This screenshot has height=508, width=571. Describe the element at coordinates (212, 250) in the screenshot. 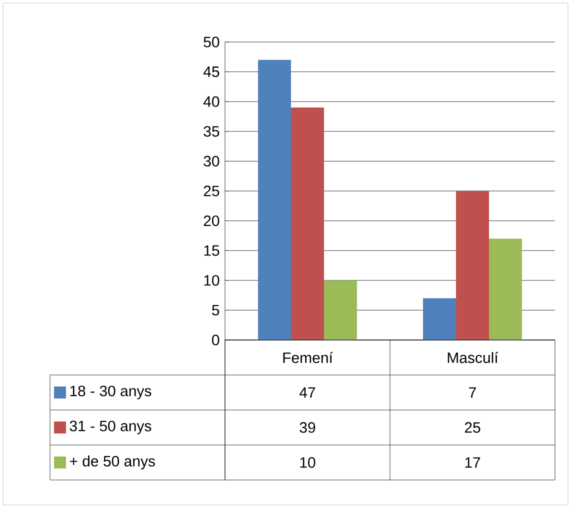

I see `y-tick-label: 15` at that location.